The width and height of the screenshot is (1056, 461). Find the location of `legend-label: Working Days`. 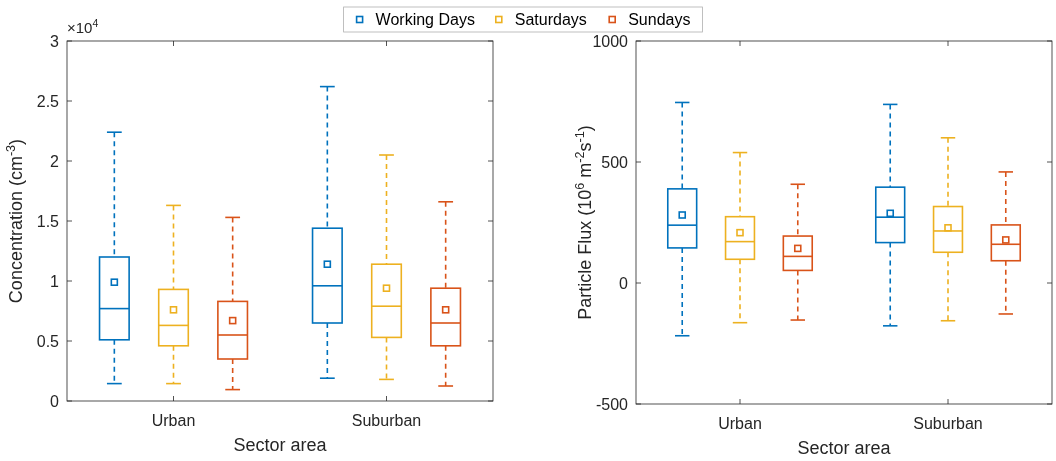

legend-label: Working Days is located at coordinates (425, 20).